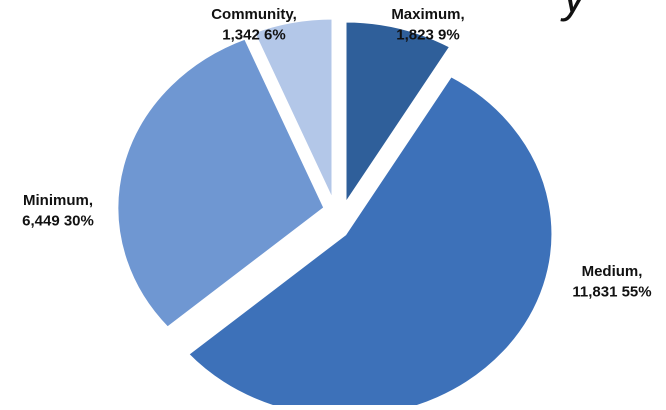 Image resolution: width=666 pixels, height=410 pixels. What do you see at coordinates (611, 281) in the screenshot?
I see `data-label-medium: Medium, 11,831 55%` at bounding box center [611, 281].